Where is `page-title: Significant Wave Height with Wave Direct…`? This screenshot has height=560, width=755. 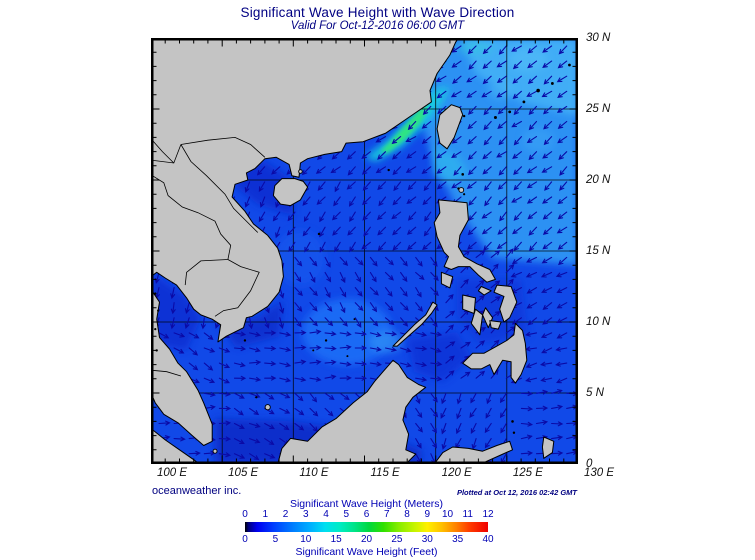 page-title: Significant Wave Height with Wave Direct… is located at coordinates (377, 12).